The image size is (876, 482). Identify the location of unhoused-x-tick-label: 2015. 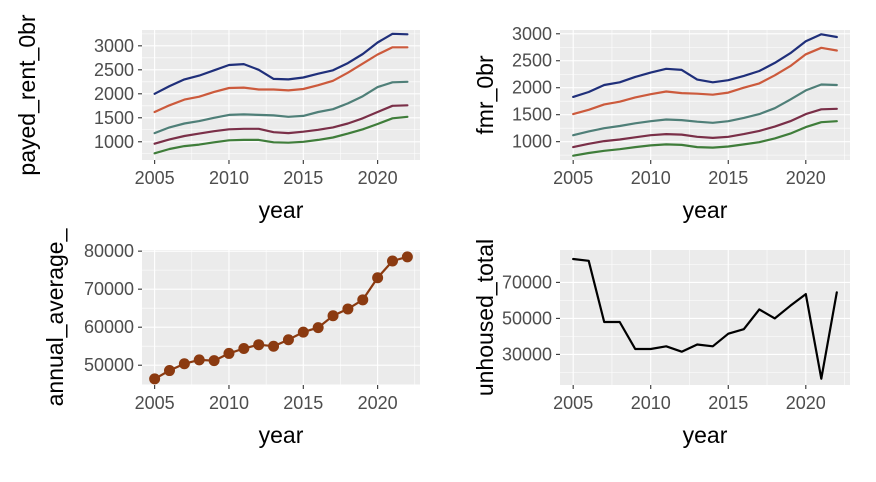
(728, 403).